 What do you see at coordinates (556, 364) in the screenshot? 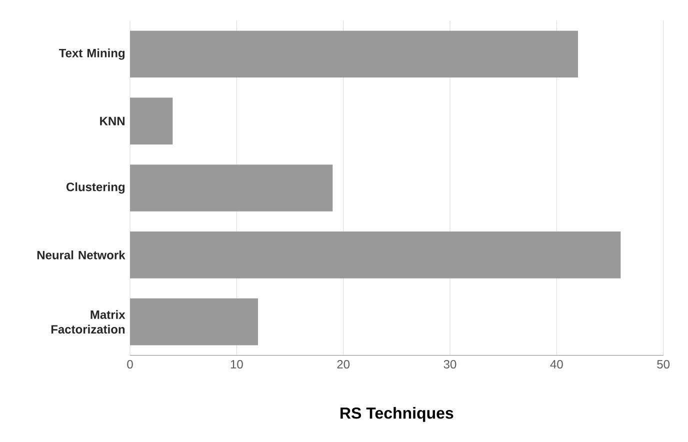
I see `x-tick-label: 40` at bounding box center [556, 364].